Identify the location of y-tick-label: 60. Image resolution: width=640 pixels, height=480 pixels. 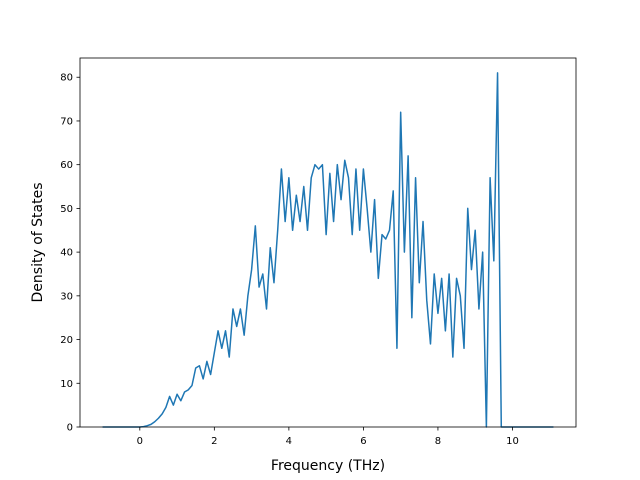
(66, 165).